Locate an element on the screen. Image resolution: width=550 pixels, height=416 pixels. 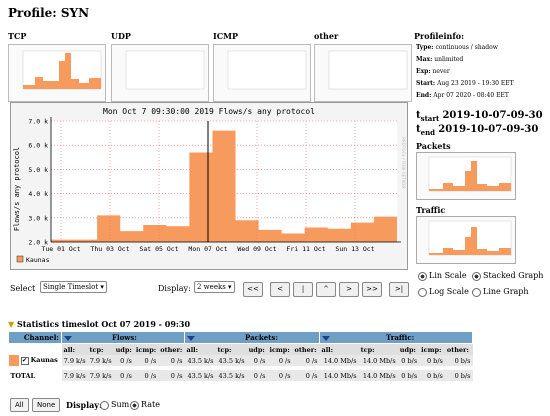
rate-option: Rate is located at coordinates (145, 405).